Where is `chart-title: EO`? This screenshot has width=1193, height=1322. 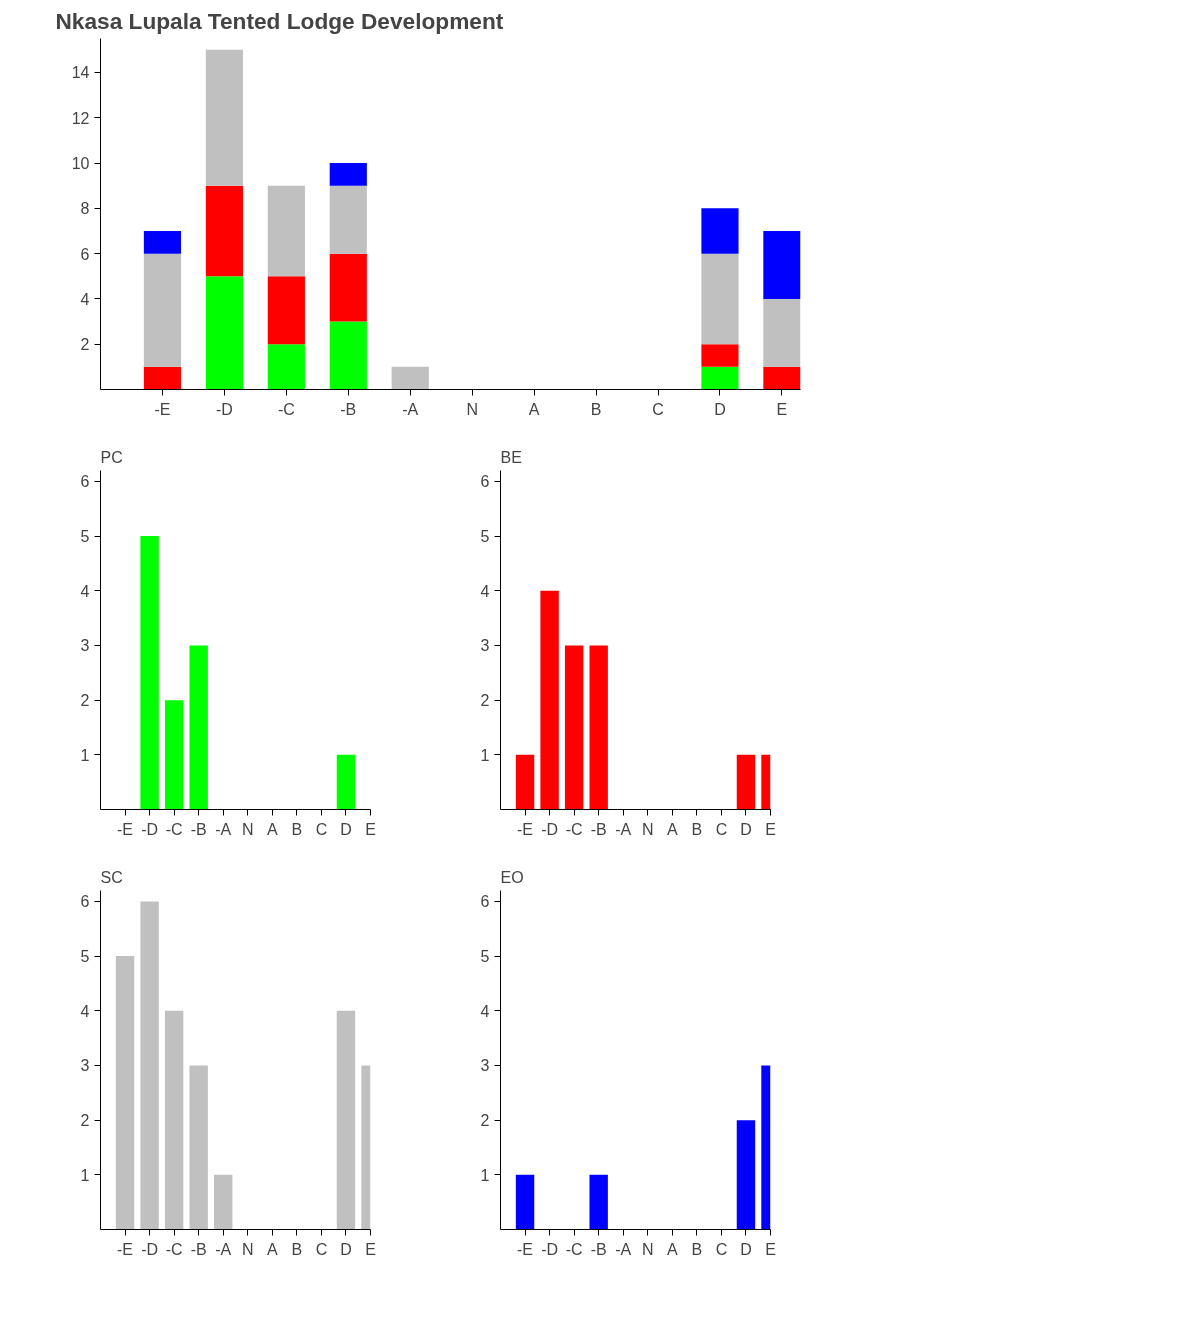
chart-title: EO is located at coordinates (512, 877).